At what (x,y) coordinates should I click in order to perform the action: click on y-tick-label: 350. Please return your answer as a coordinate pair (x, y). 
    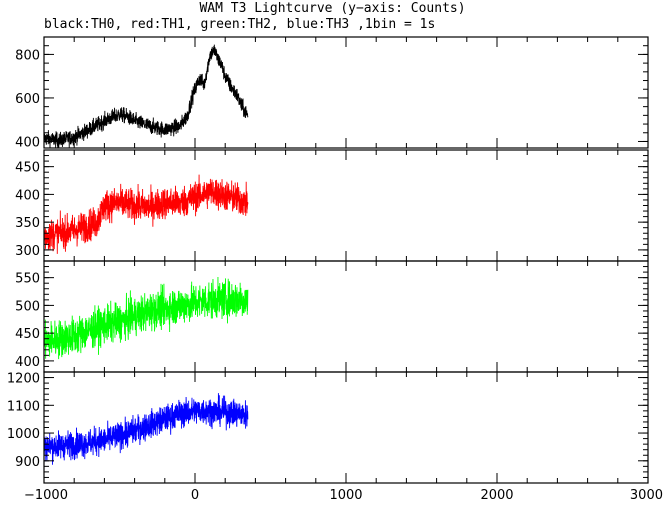
    Looking at the image, I should click on (27, 223).